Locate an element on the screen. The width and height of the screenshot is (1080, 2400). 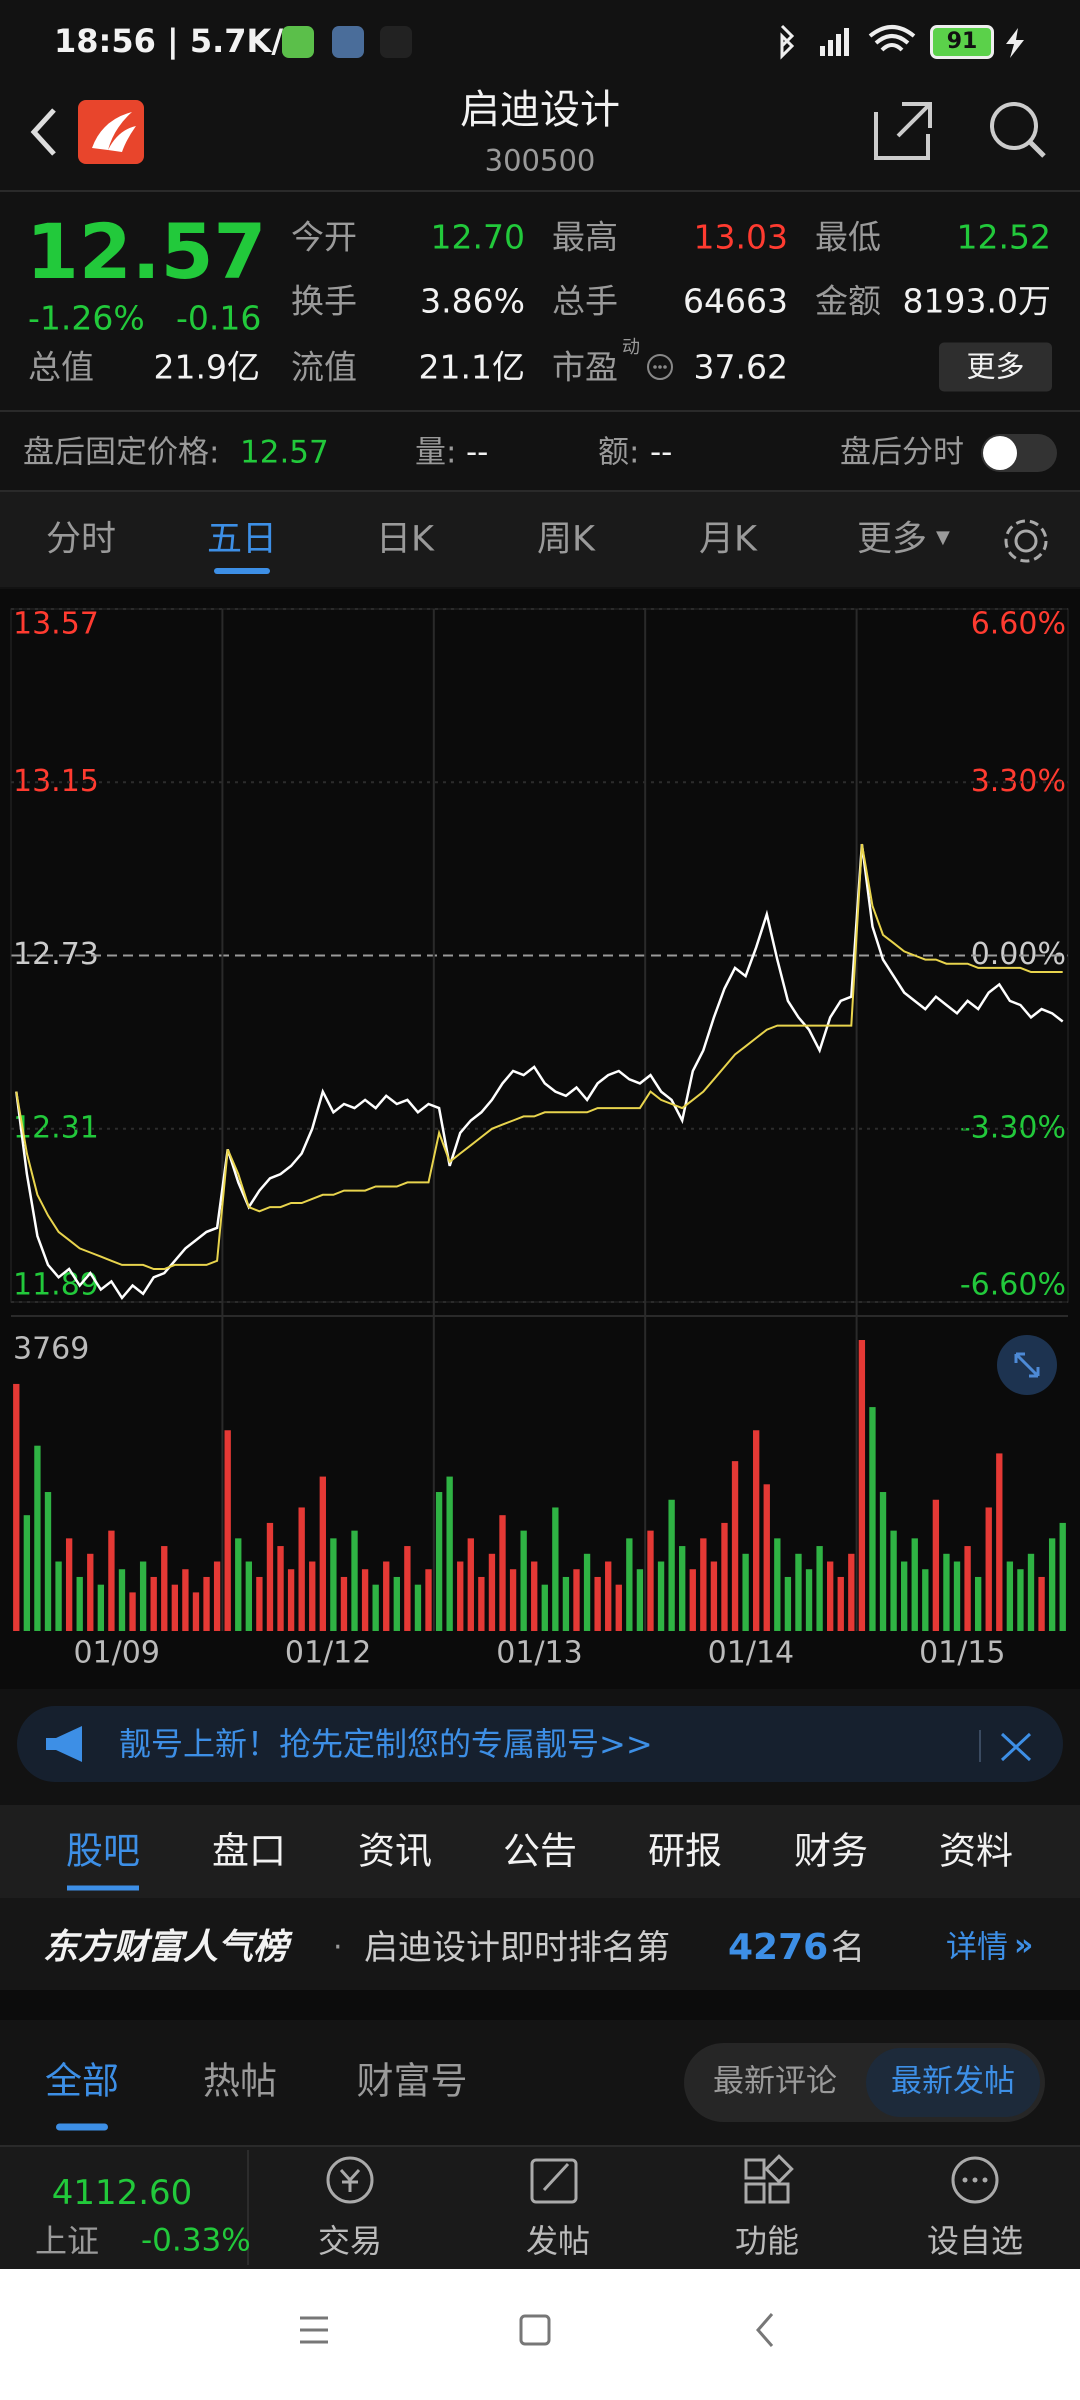
period-tab: 周K is located at coordinates (566, 539).